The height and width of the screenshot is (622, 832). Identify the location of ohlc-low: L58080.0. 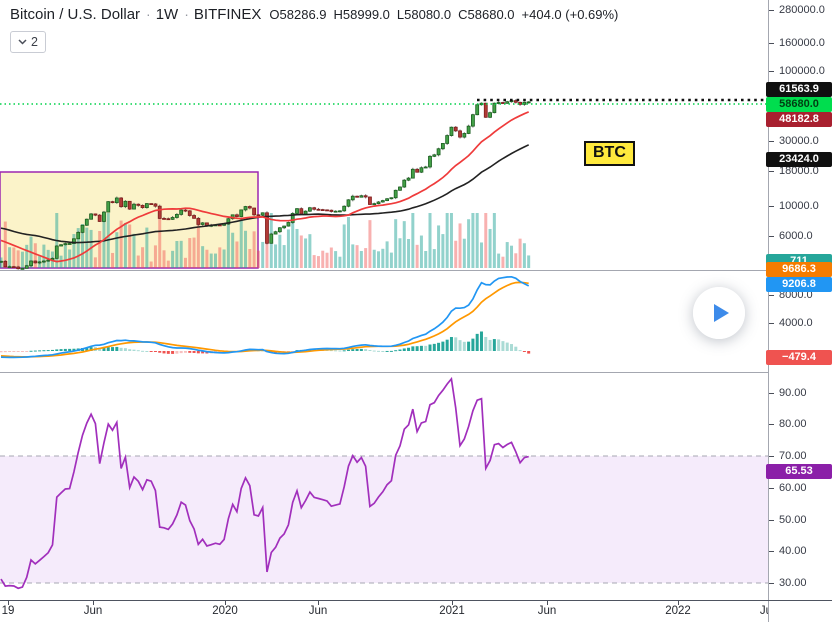
(424, 14).